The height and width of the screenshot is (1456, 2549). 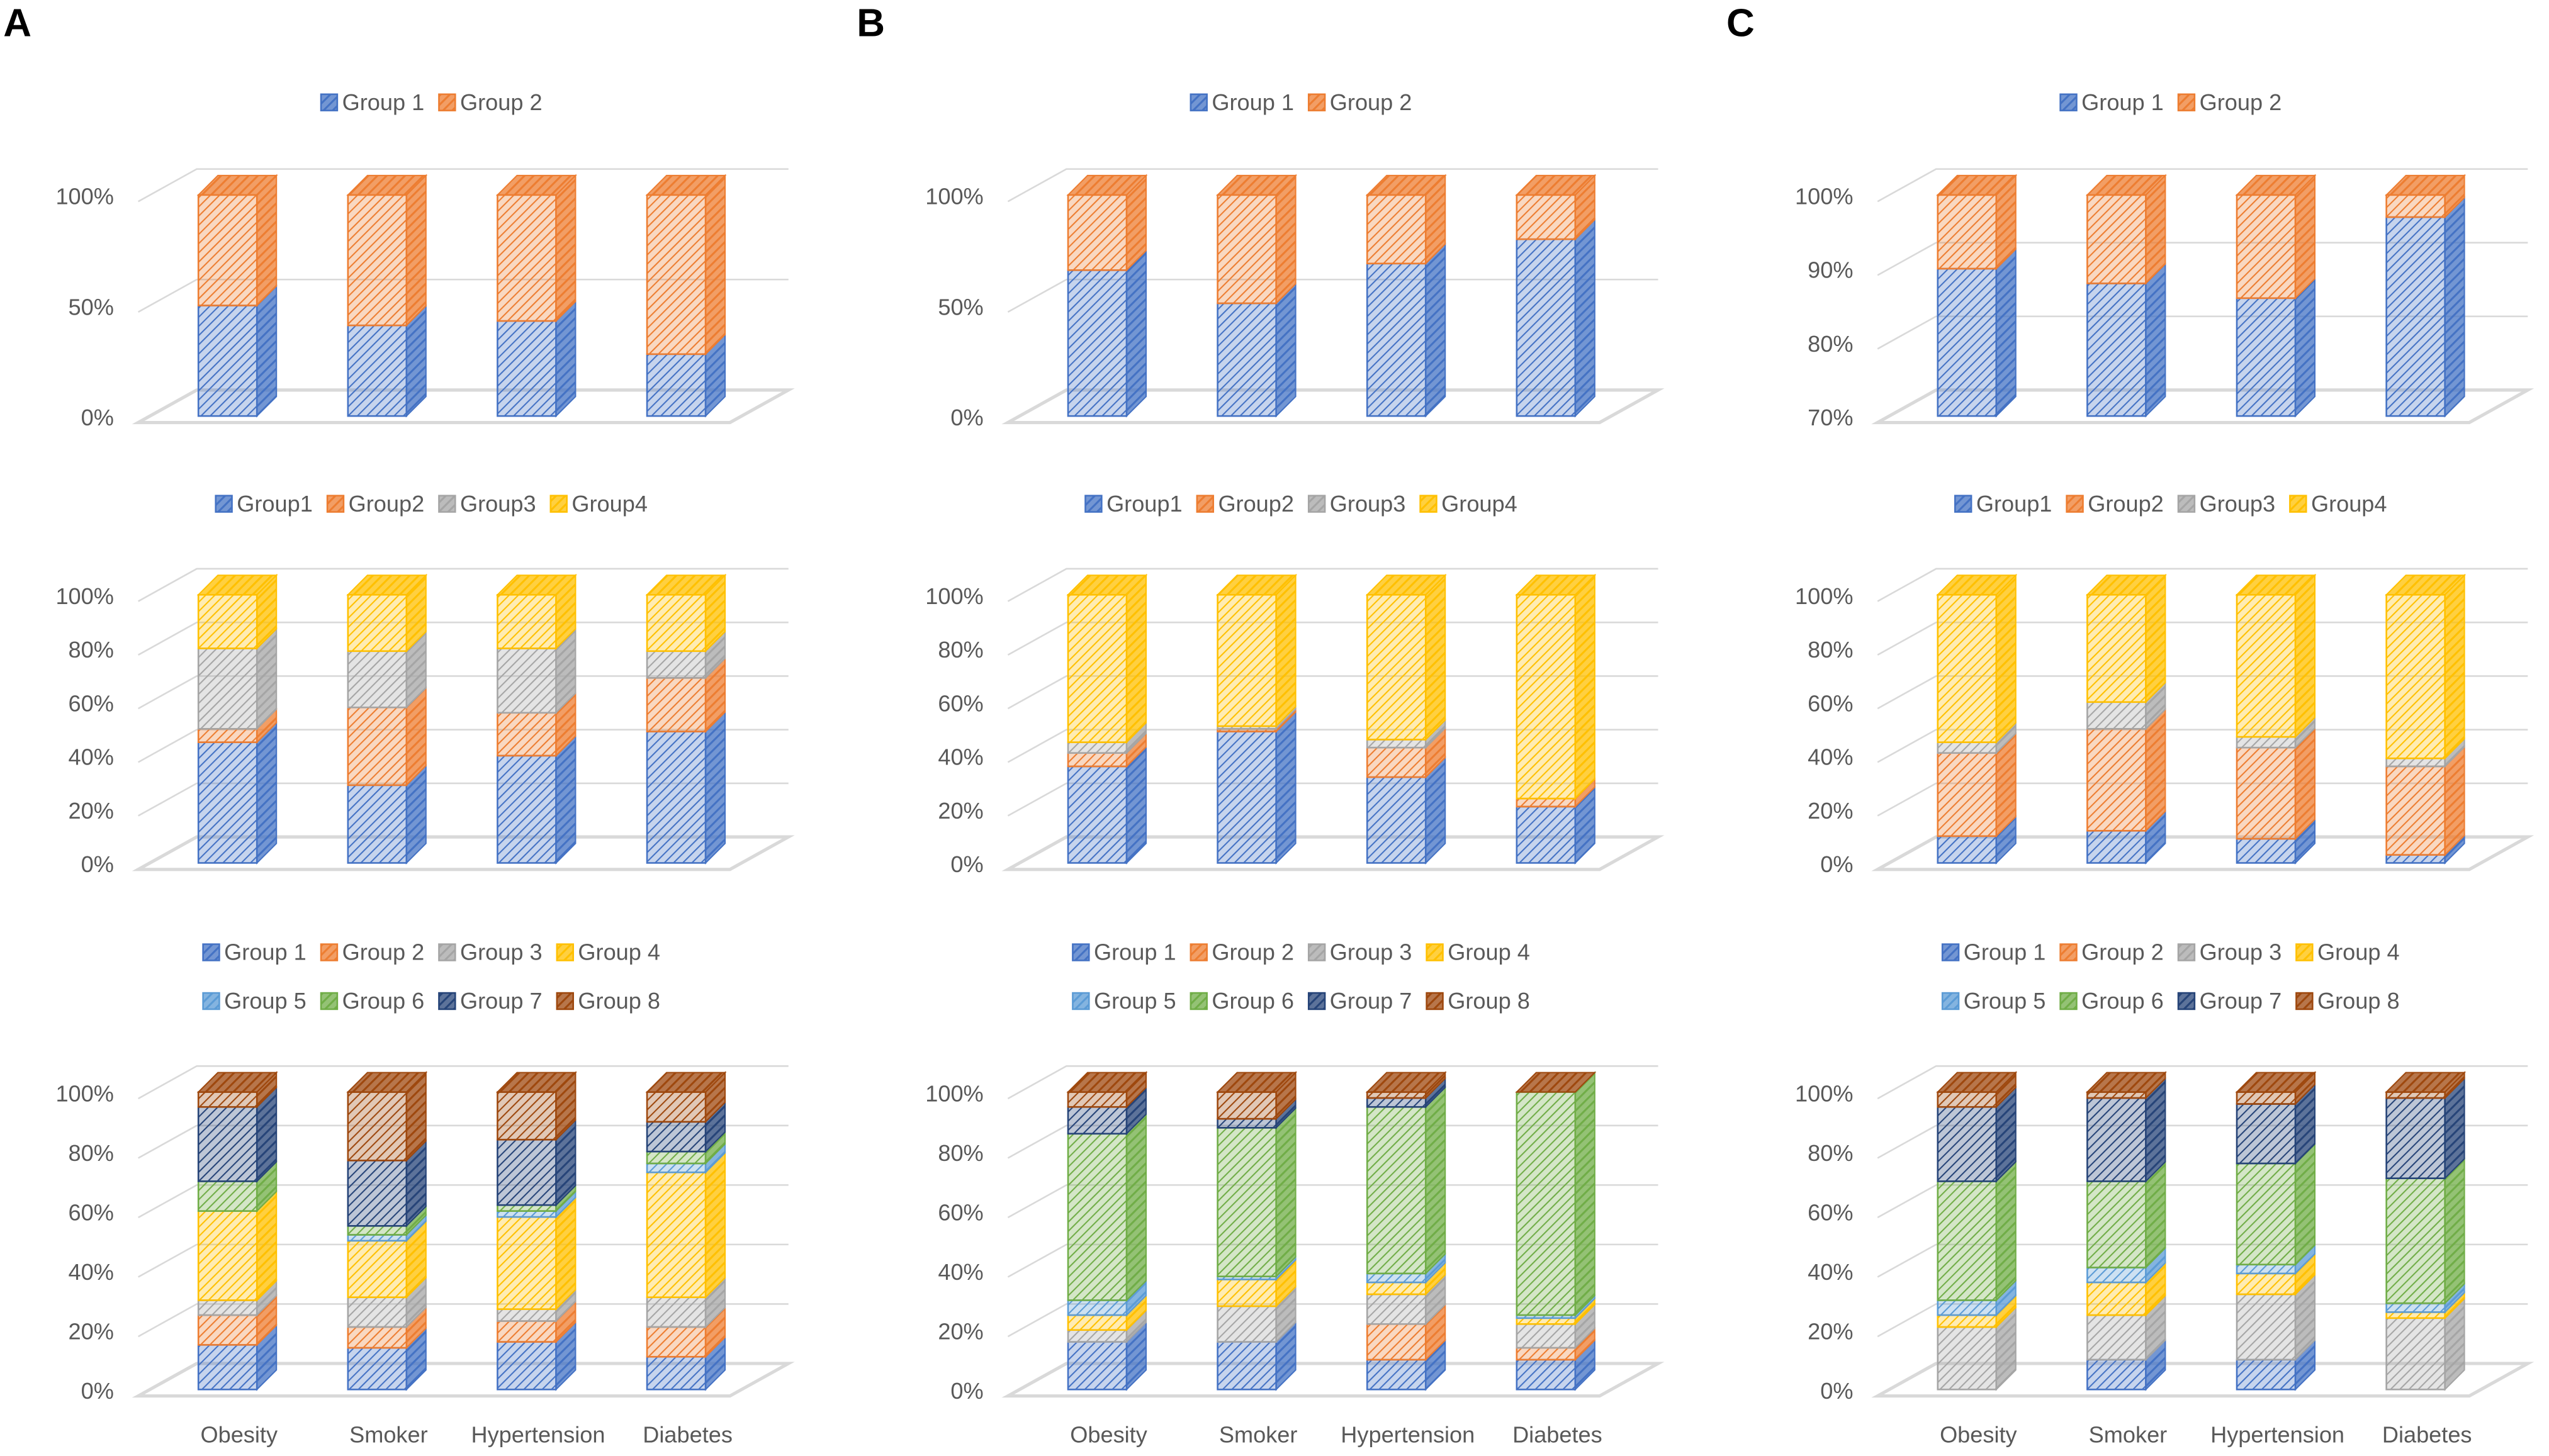 I want to click on panel-label: A, so click(x=17, y=23).